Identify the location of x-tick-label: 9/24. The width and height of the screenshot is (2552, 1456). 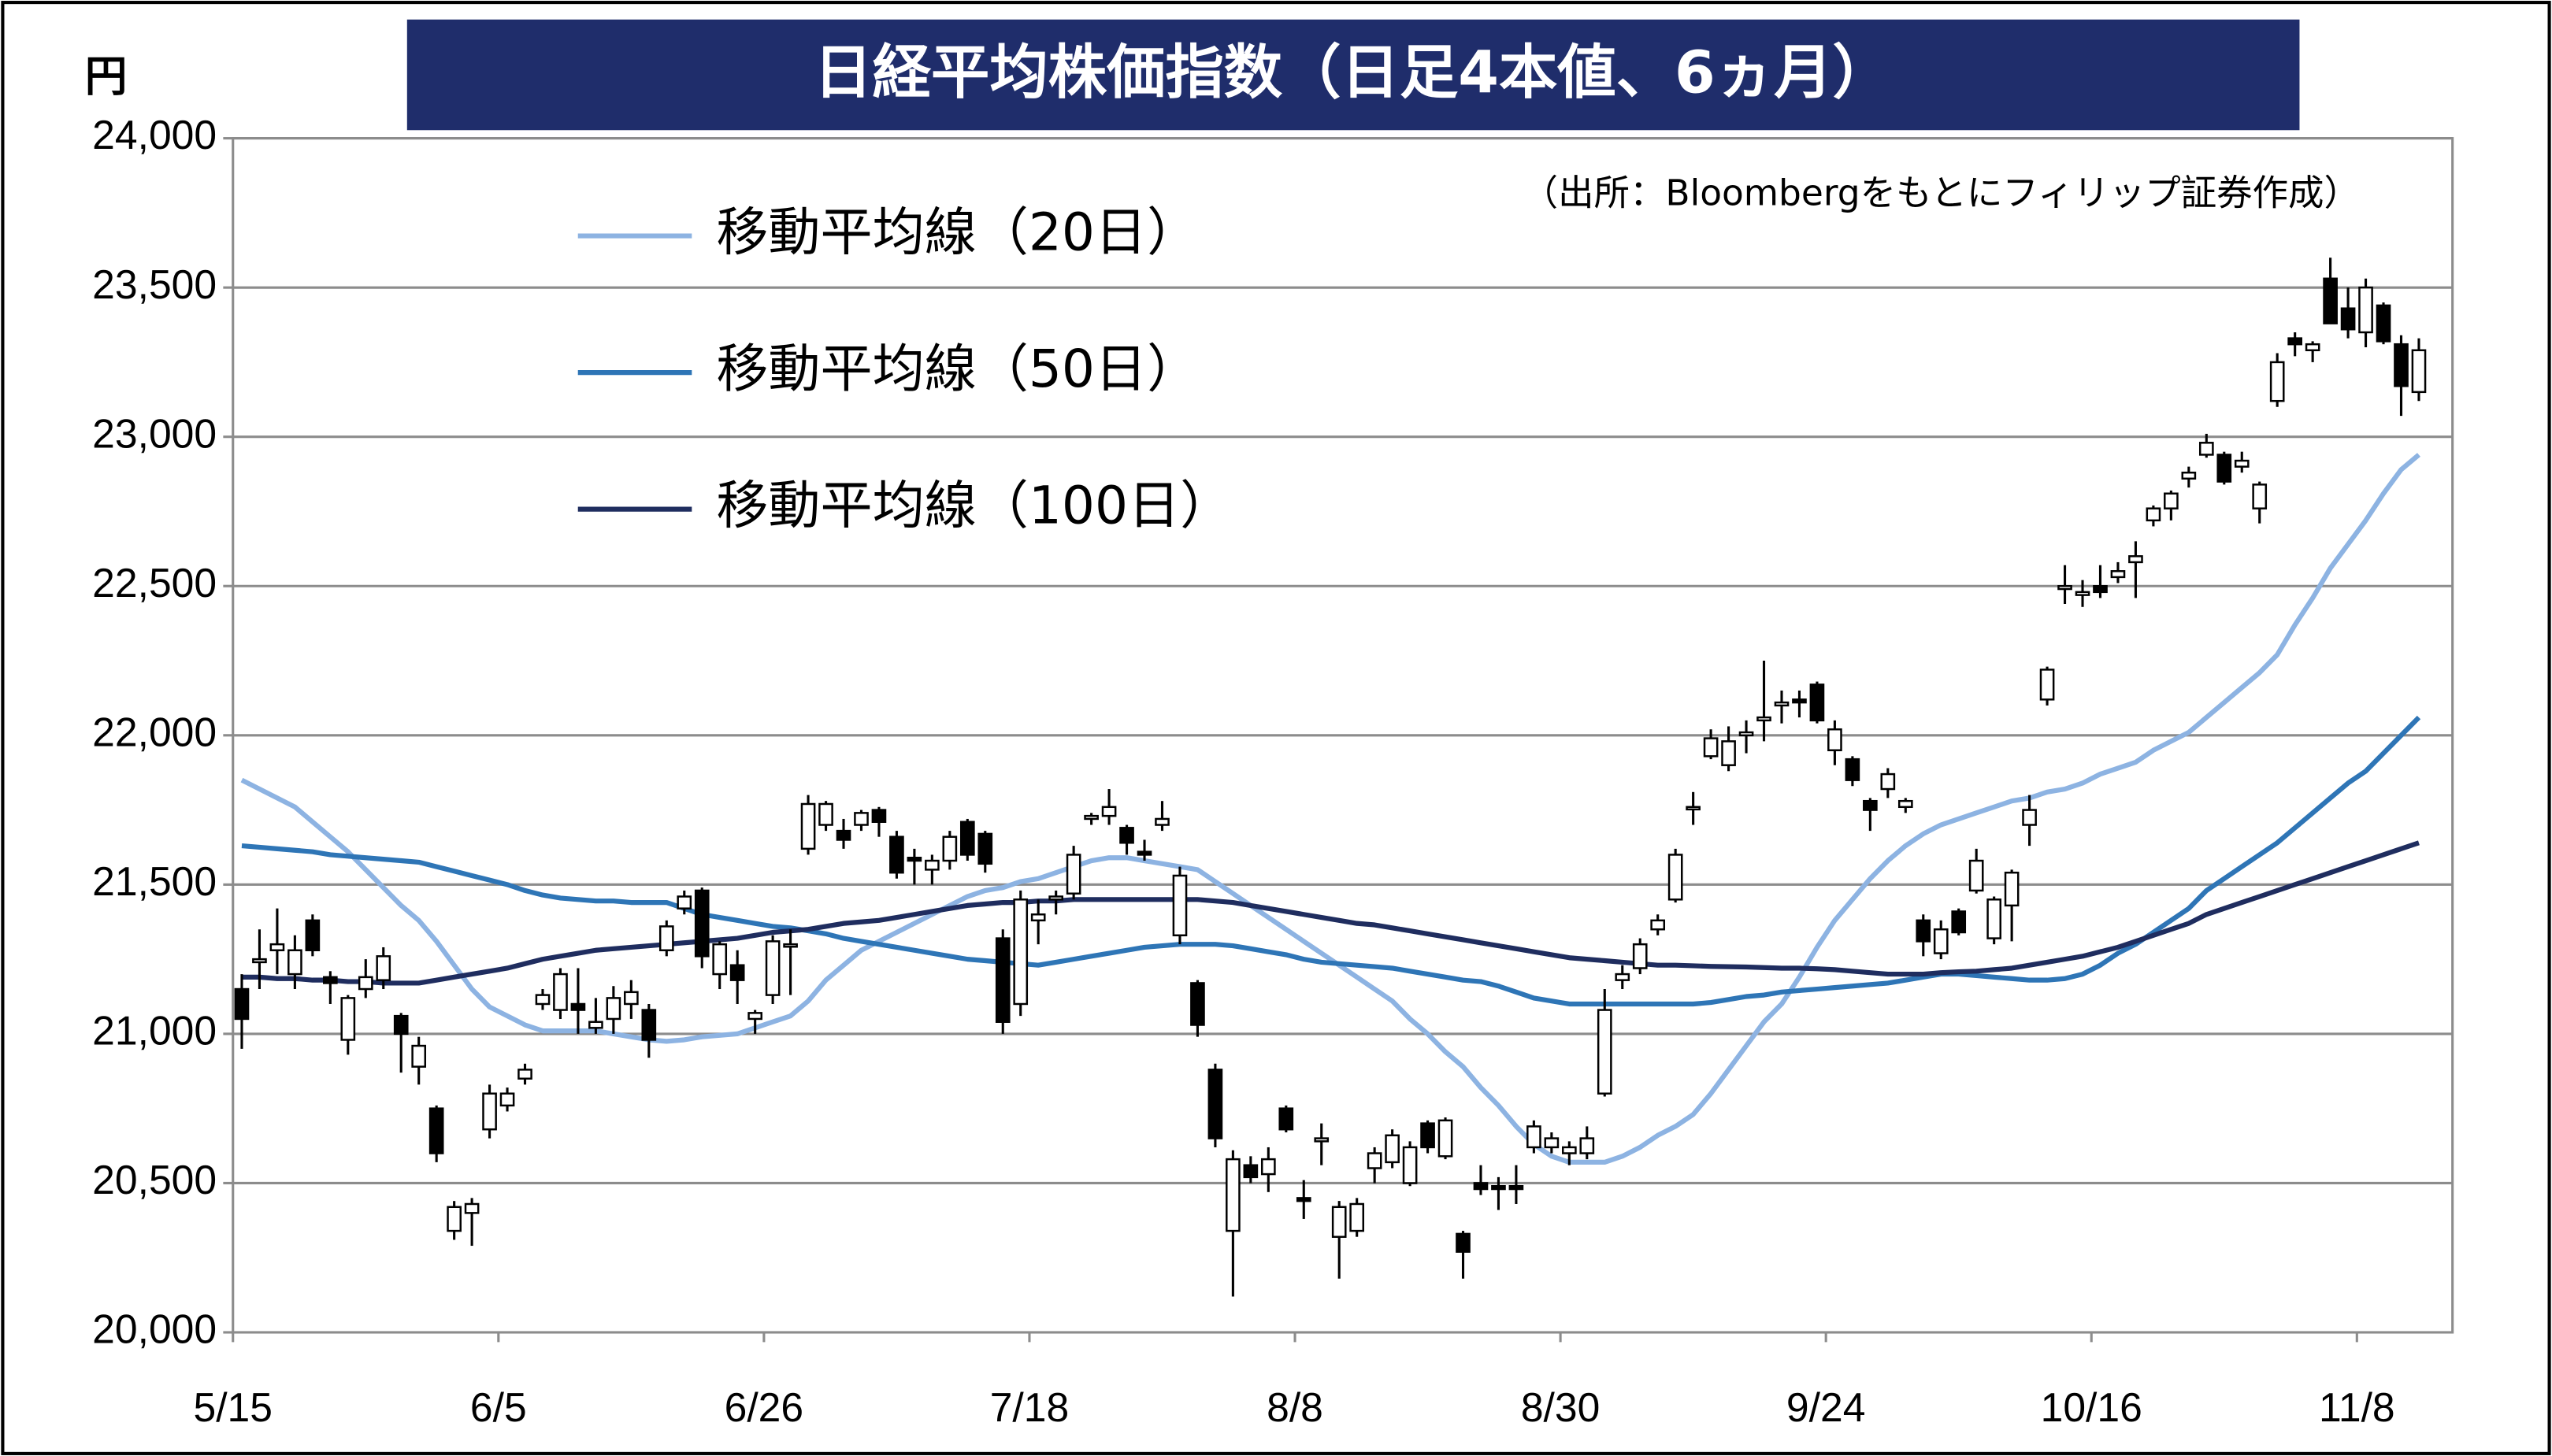
(1826, 1407).